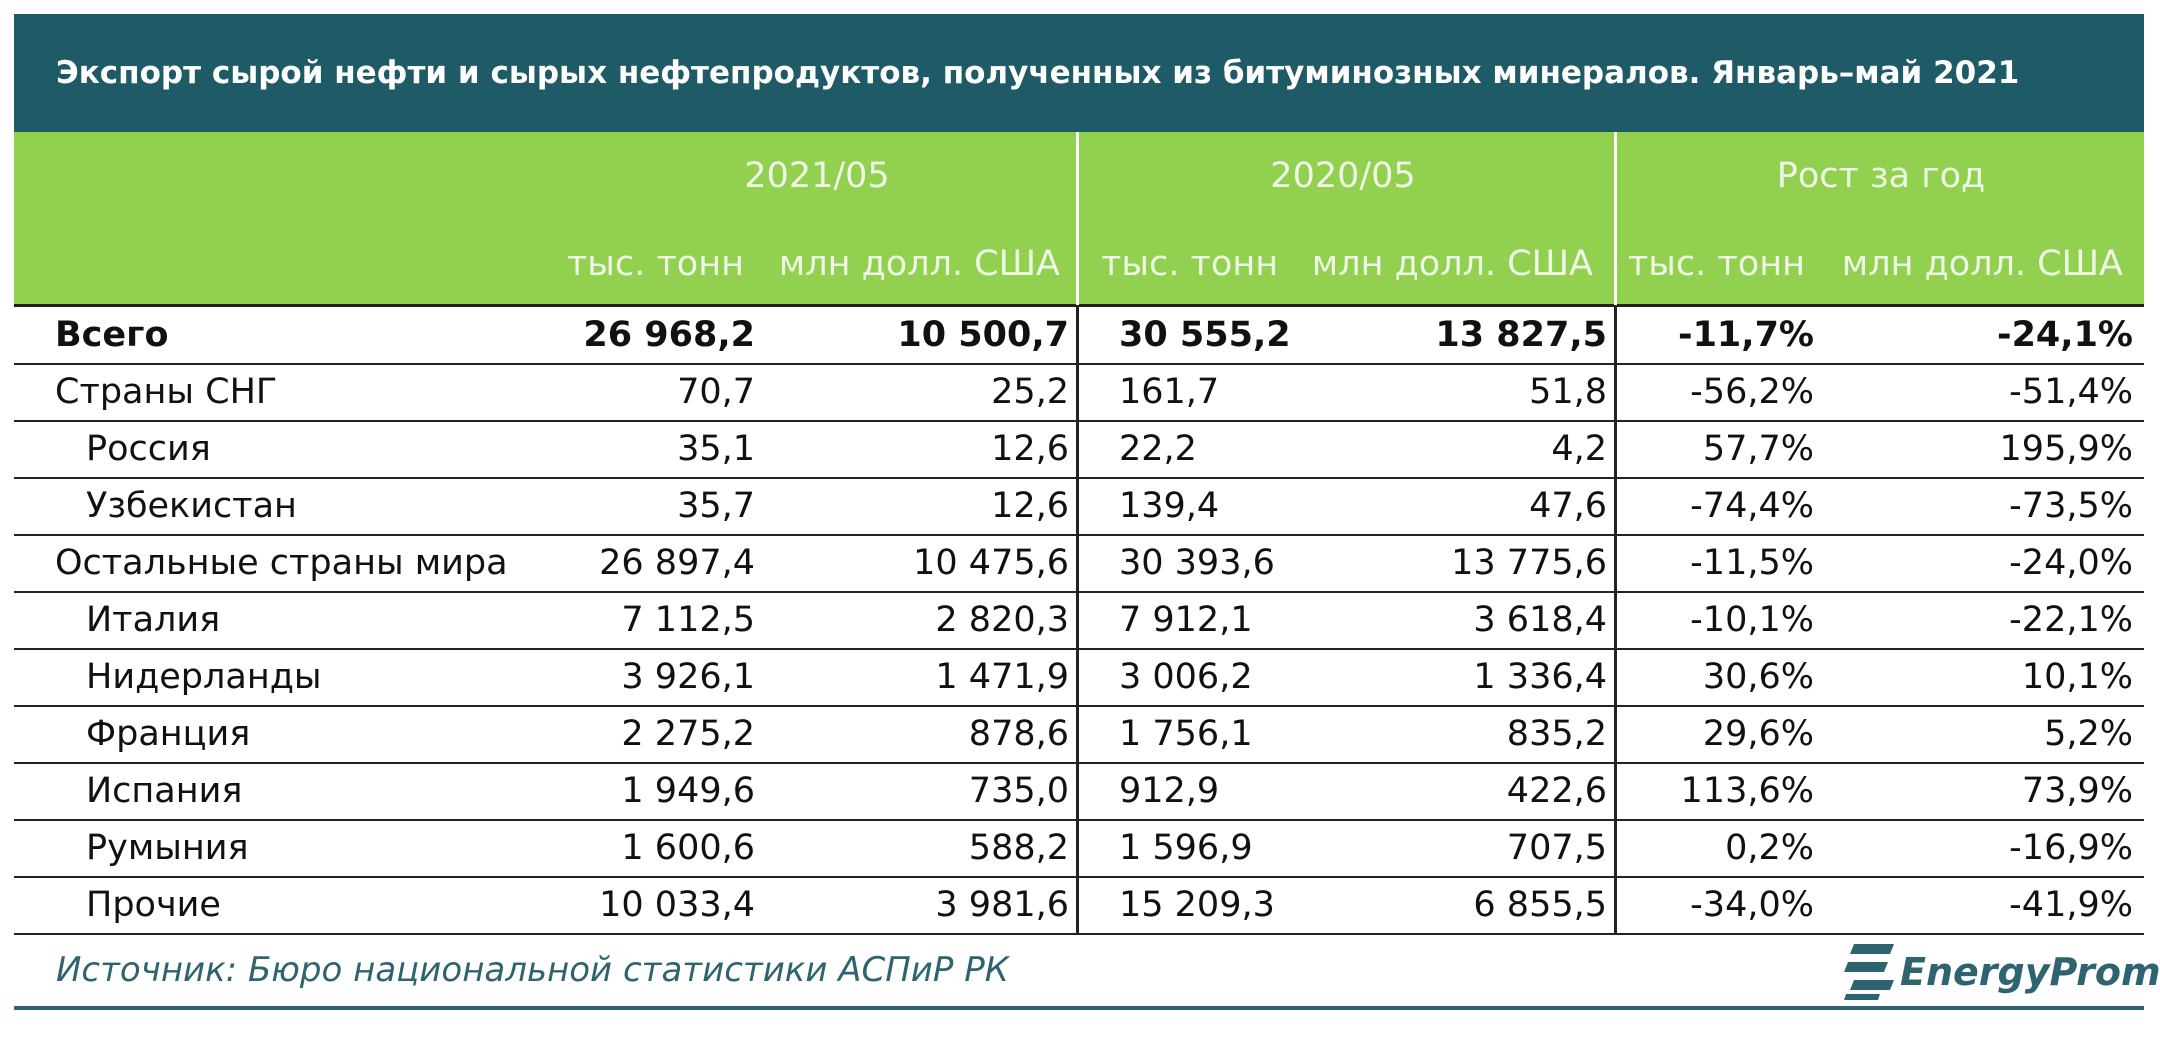  I want to click on cell: 1 600,6, so click(688, 848).